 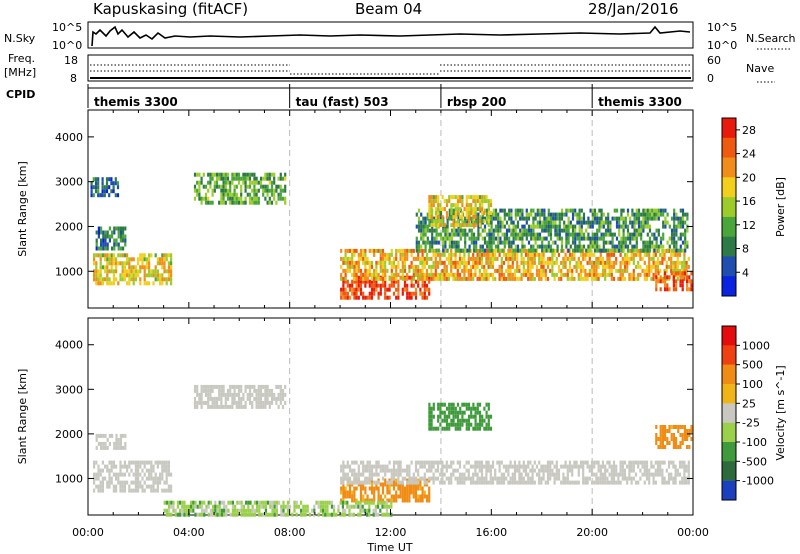 I want to click on data-region, so click(x=133, y=476).